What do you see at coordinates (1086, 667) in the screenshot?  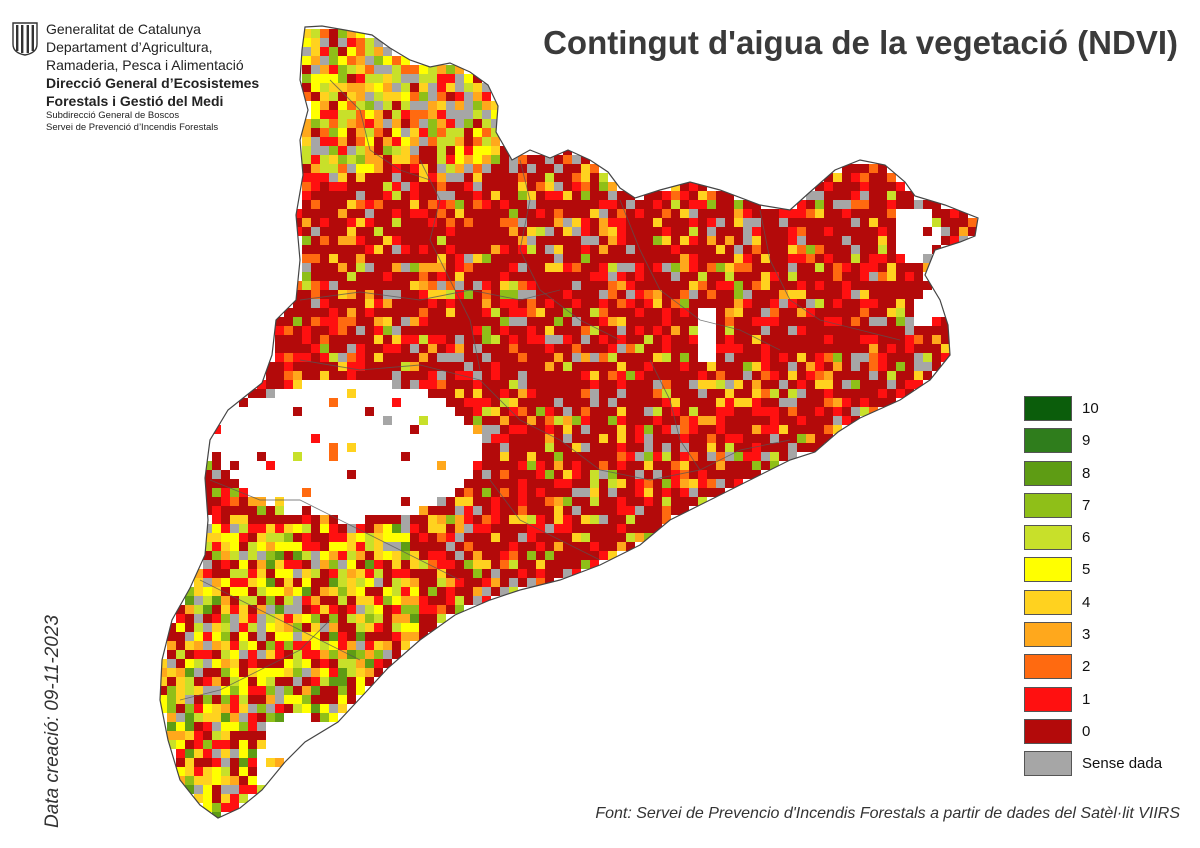 I see `legend-label-2: 2` at bounding box center [1086, 667].